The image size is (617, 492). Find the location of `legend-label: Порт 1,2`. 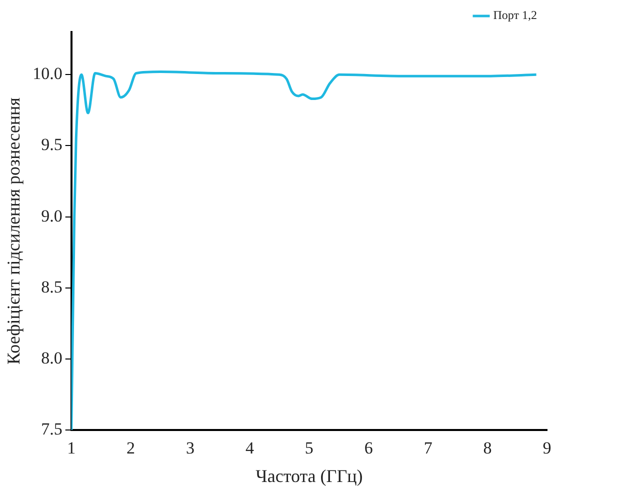

legend-label: Порт 1,2 is located at coordinates (515, 15).